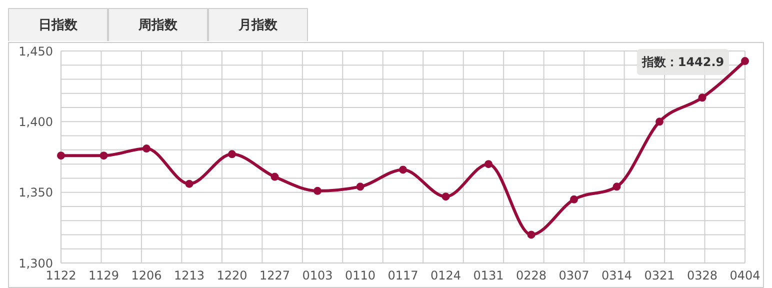  I want to click on x-tick-label: 1122, so click(61, 275).